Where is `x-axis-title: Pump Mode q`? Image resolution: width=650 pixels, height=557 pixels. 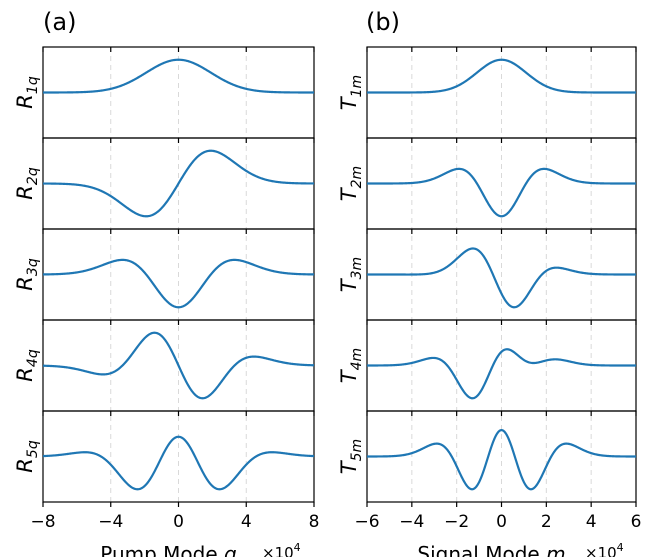 x-axis-title: Pump Mode q is located at coordinates (168, 549).